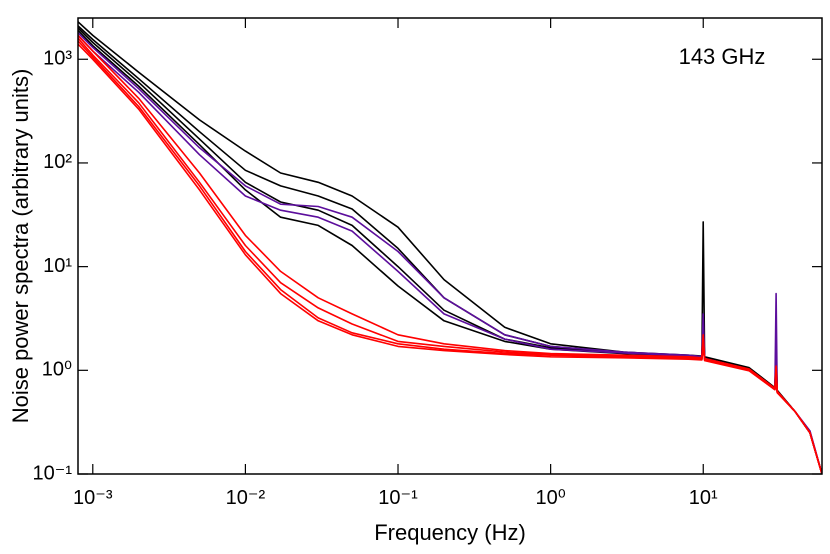 Image resolution: width=830 pixels, height=554 pixels. What do you see at coordinates (20, 246) in the screenshot?
I see `y-axis-label: Noise power spectra (arbitrary units)` at bounding box center [20, 246].